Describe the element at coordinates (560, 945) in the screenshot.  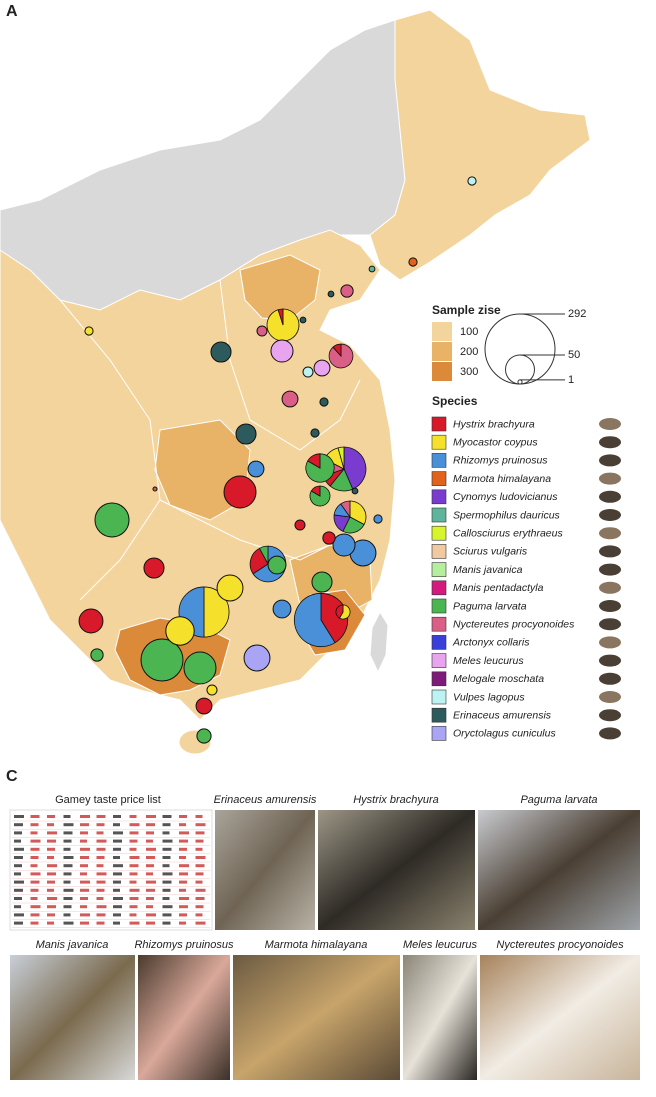
I see `photo-caption: Nyctereutes procyonoides` at that location.